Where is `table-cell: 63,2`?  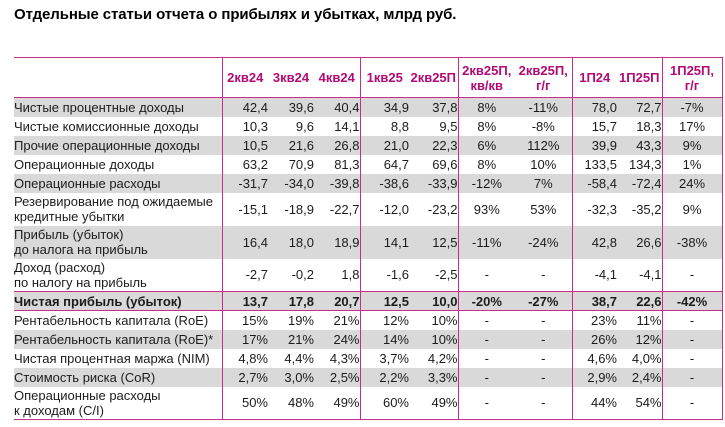
table-cell: 63,2 is located at coordinates (244, 164).